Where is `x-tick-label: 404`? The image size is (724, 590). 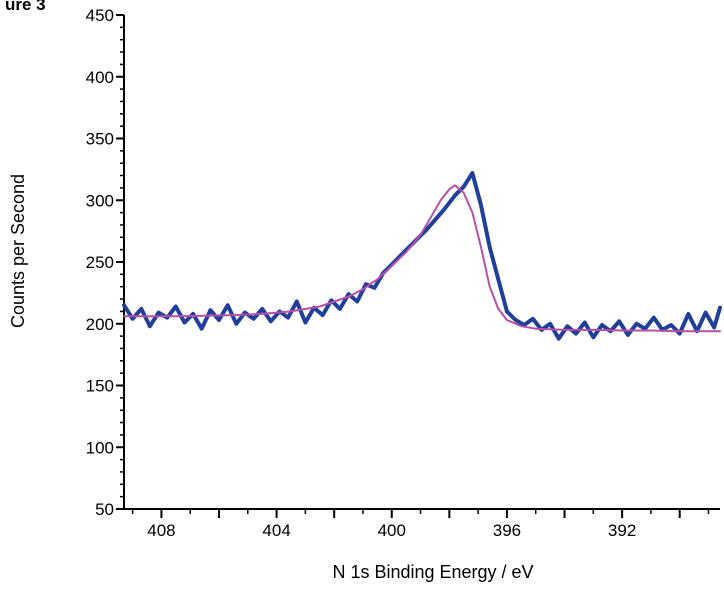 x-tick-label: 404 is located at coordinates (276, 530).